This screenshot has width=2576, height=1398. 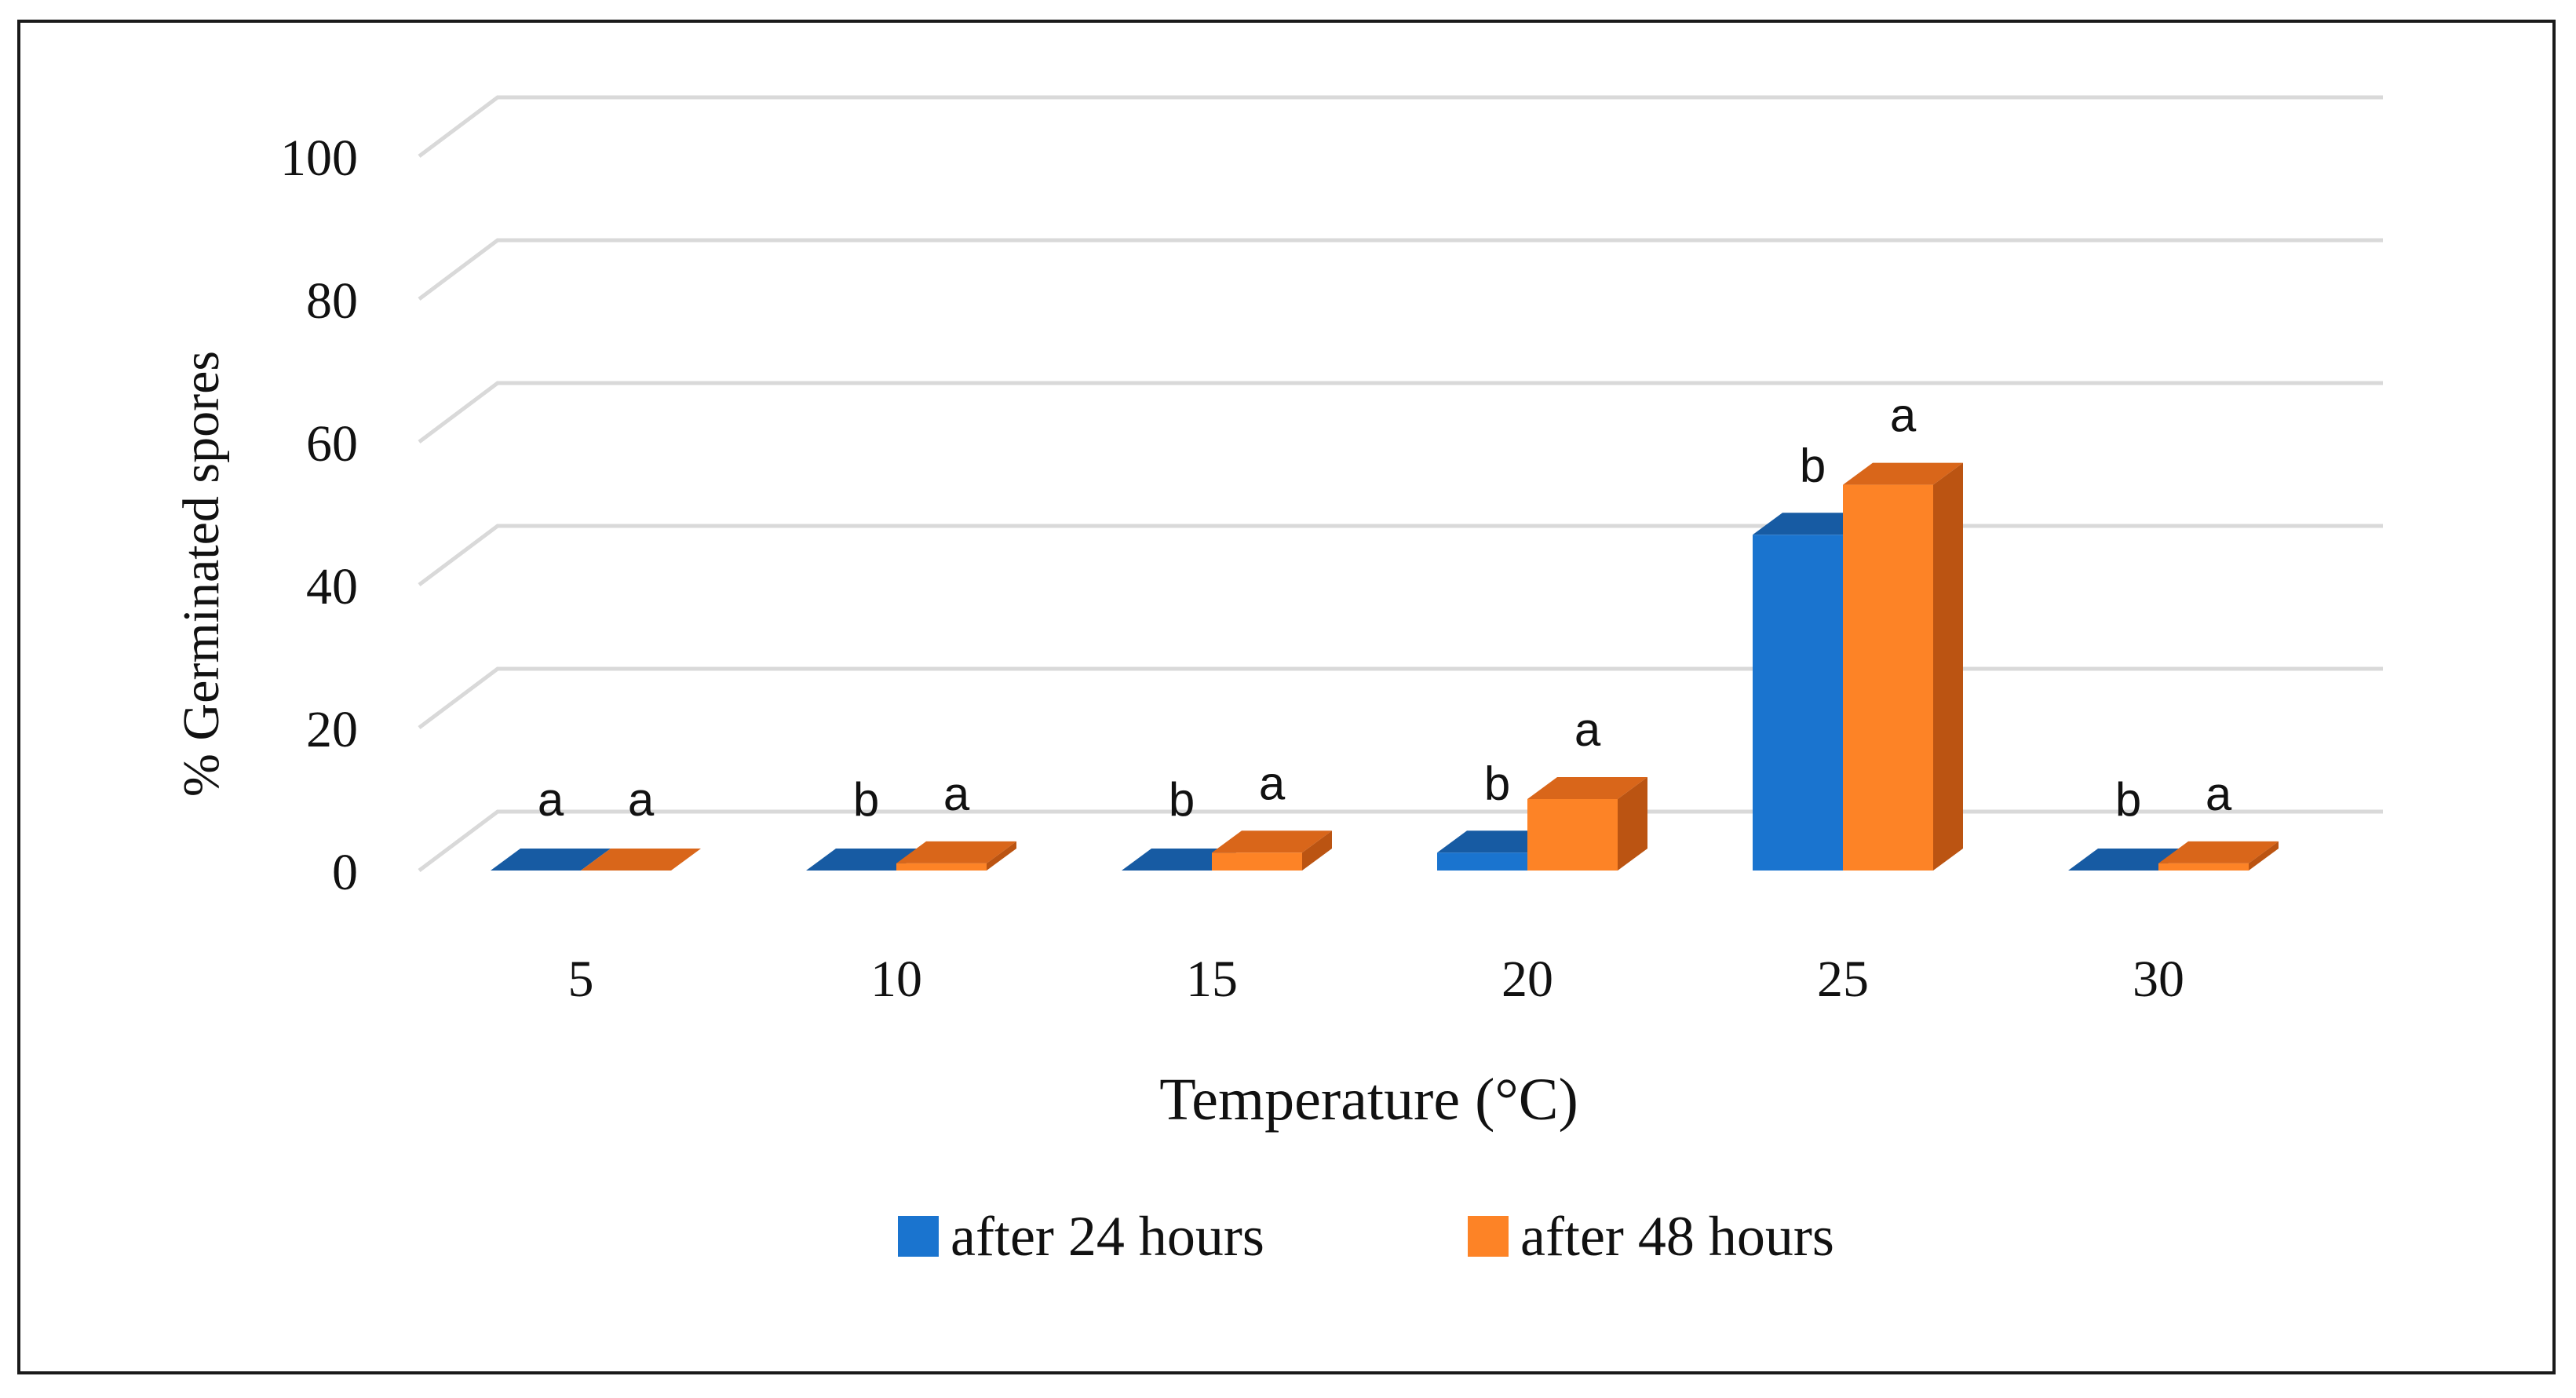 I want to click on sig-label-after-24-hours-25: b, so click(x=1813, y=465).